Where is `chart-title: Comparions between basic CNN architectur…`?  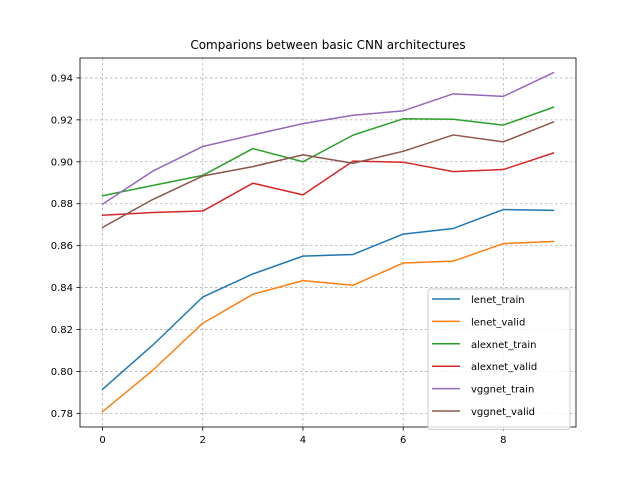
chart-title: Comparions between basic CNN architectur… is located at coordinates (327, 45).